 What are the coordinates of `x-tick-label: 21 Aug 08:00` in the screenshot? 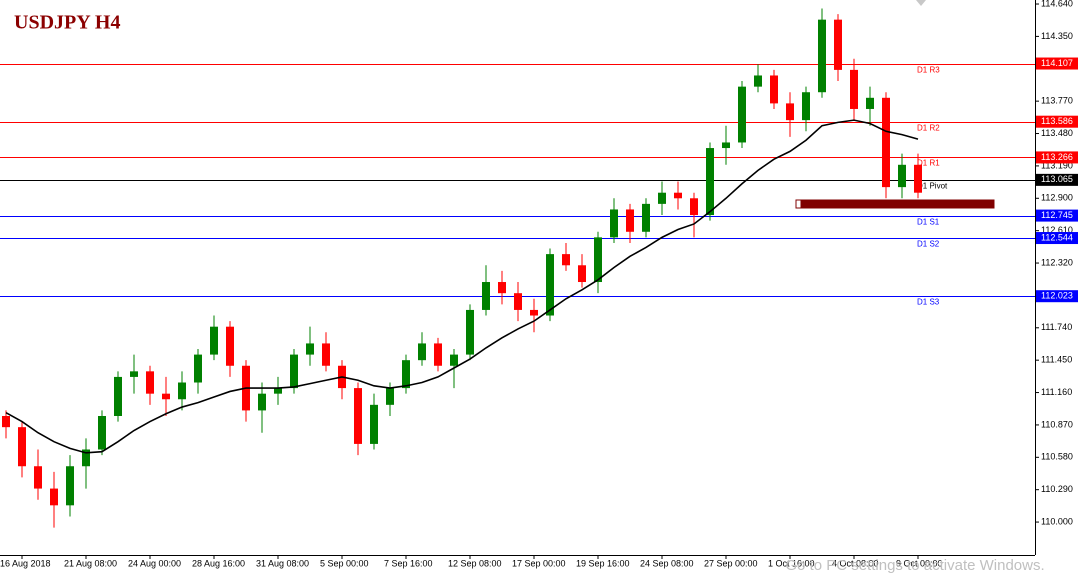 It's located at (90, 563).